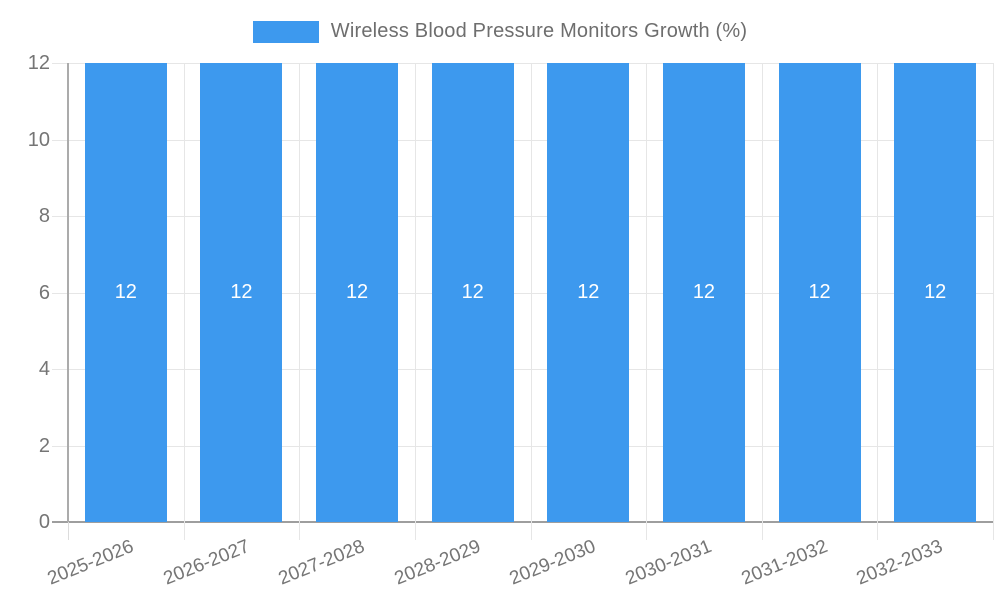  I want to click on y-tick-label: 8, so click(44, 216).